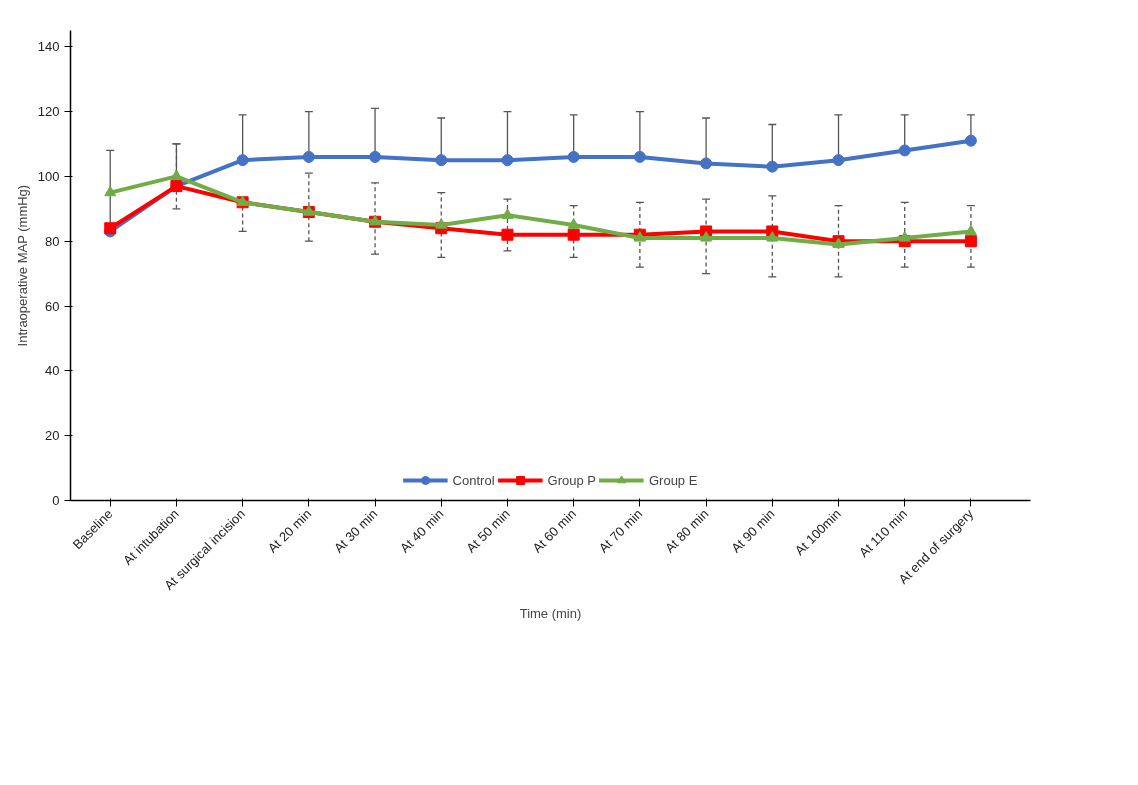  Describe the element at coordinates (289, 531) in the screenshot. I see `x-tick-label: At 20 min` at that location.